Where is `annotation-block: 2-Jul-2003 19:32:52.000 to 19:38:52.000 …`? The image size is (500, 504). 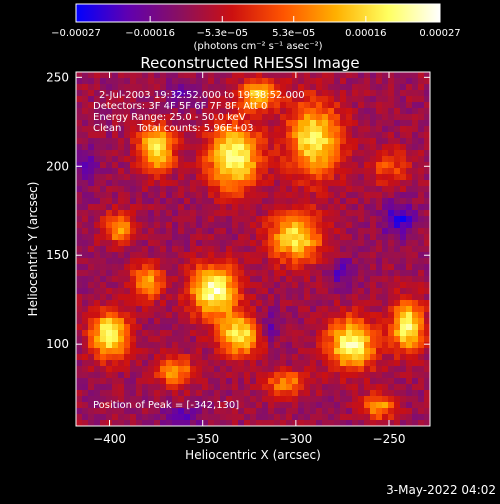 annotation-block: 2-Jul-2003 19:32:52.000 to 19:38:52.000 … is located at coordinates (199, 112).